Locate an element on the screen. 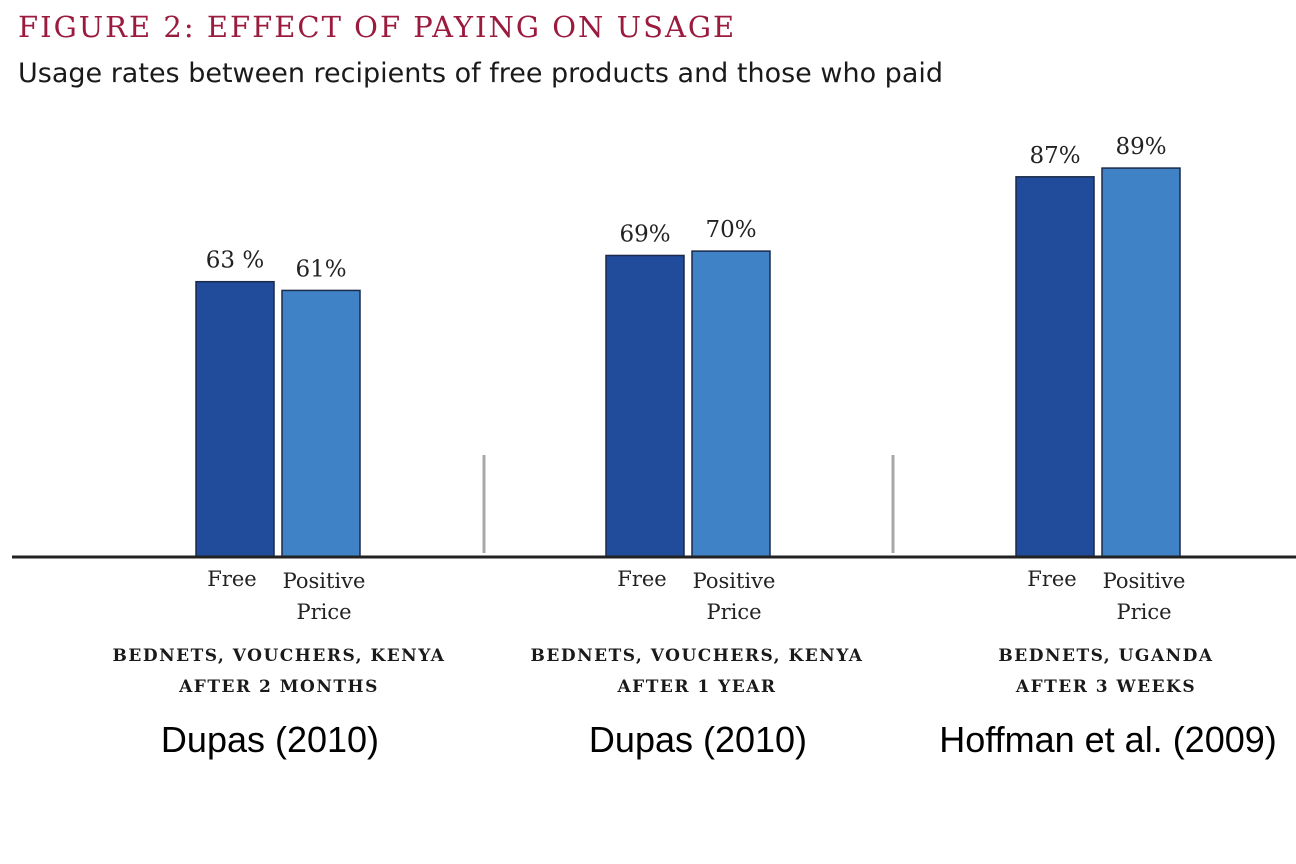 This screenshot has width=1296, height=864. group-label-line2: AFTER 1 YEAR is located at coordinates (696, 687).